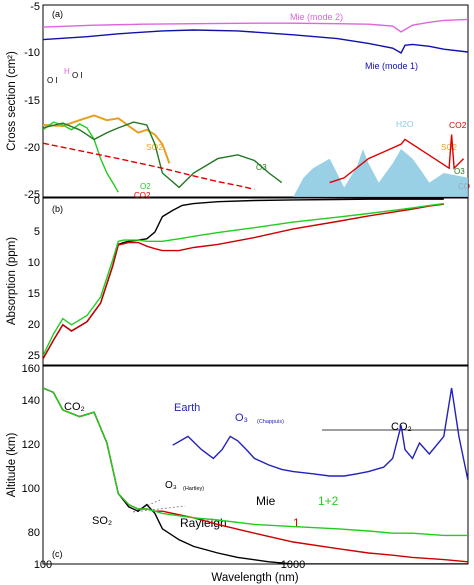  I want to click on b-ytick-label: 25, so click(34, 356).